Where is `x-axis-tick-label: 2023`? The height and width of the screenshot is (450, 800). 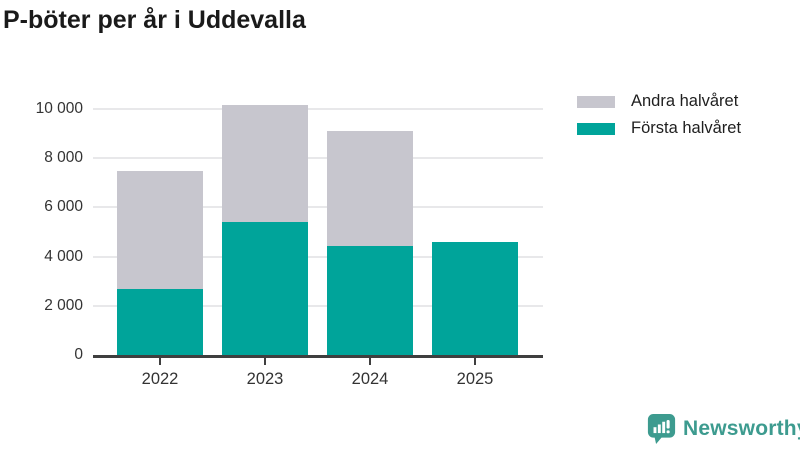
x-axis-tick-label: 2023 is located at coordinates (265, 379).